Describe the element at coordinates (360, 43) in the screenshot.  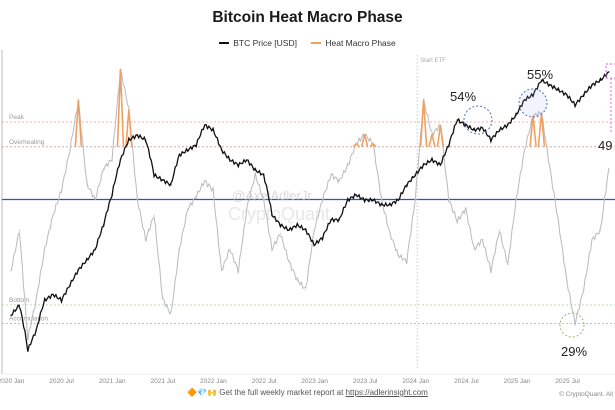
I see `legend-label-heat: Heat Macro Phase` at that location.